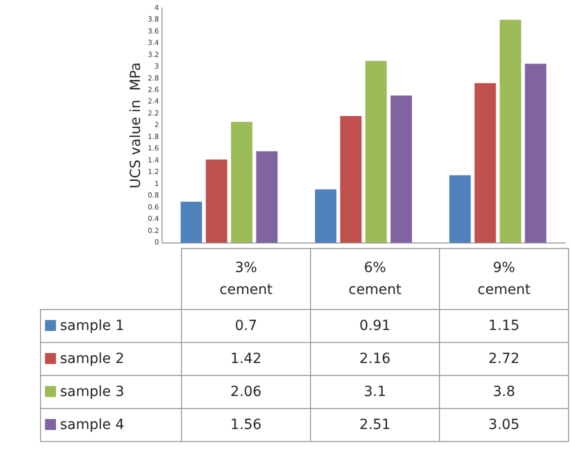  Describe the element at coordinates (504, 392) in the screenshot. I see `data-label: 3.8` at that location.